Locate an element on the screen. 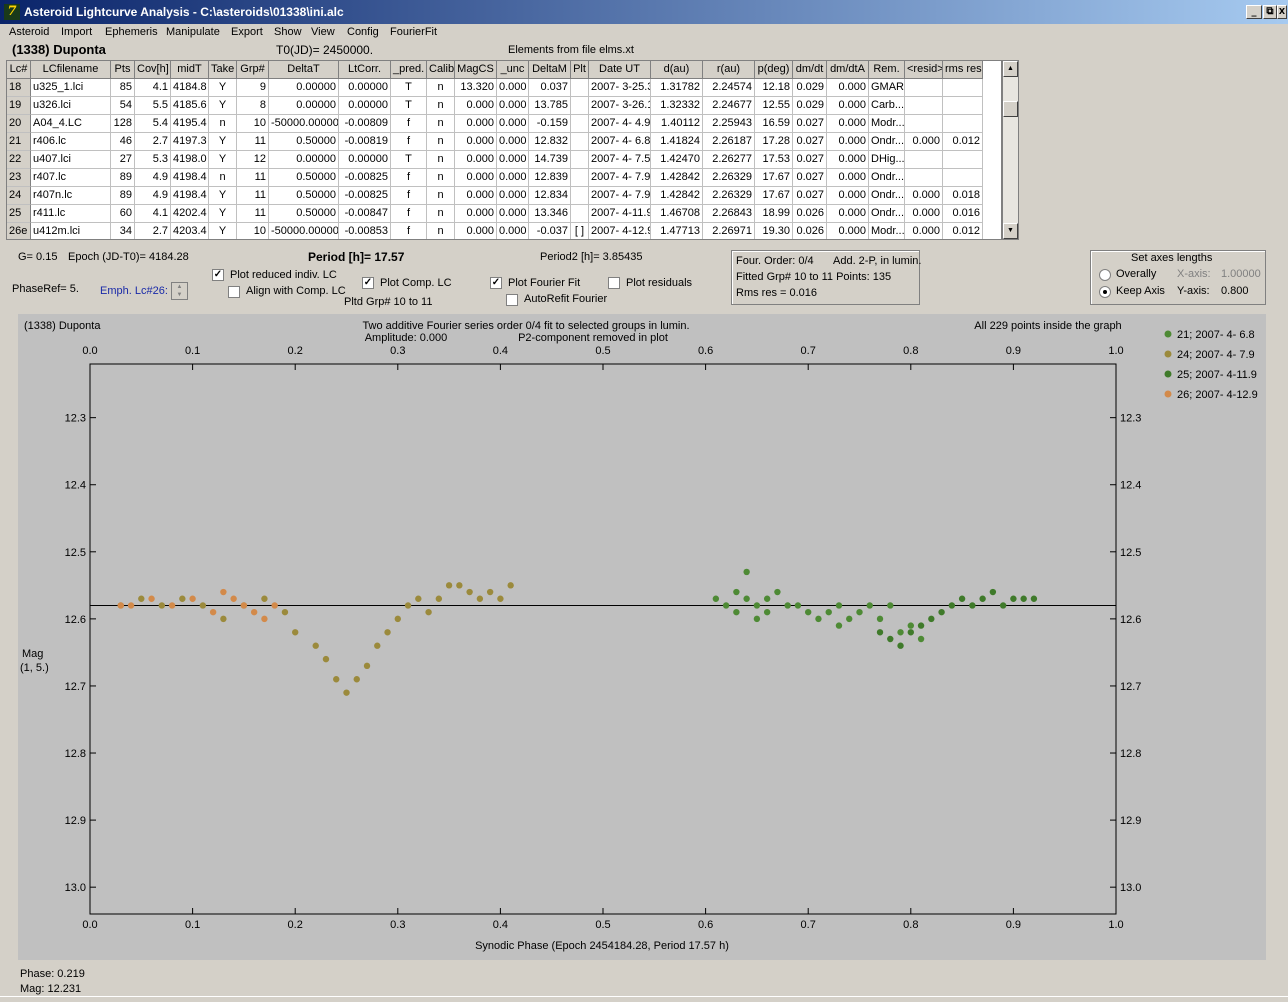  table-cell: 2.26971 is located at coordinates (729, 231).